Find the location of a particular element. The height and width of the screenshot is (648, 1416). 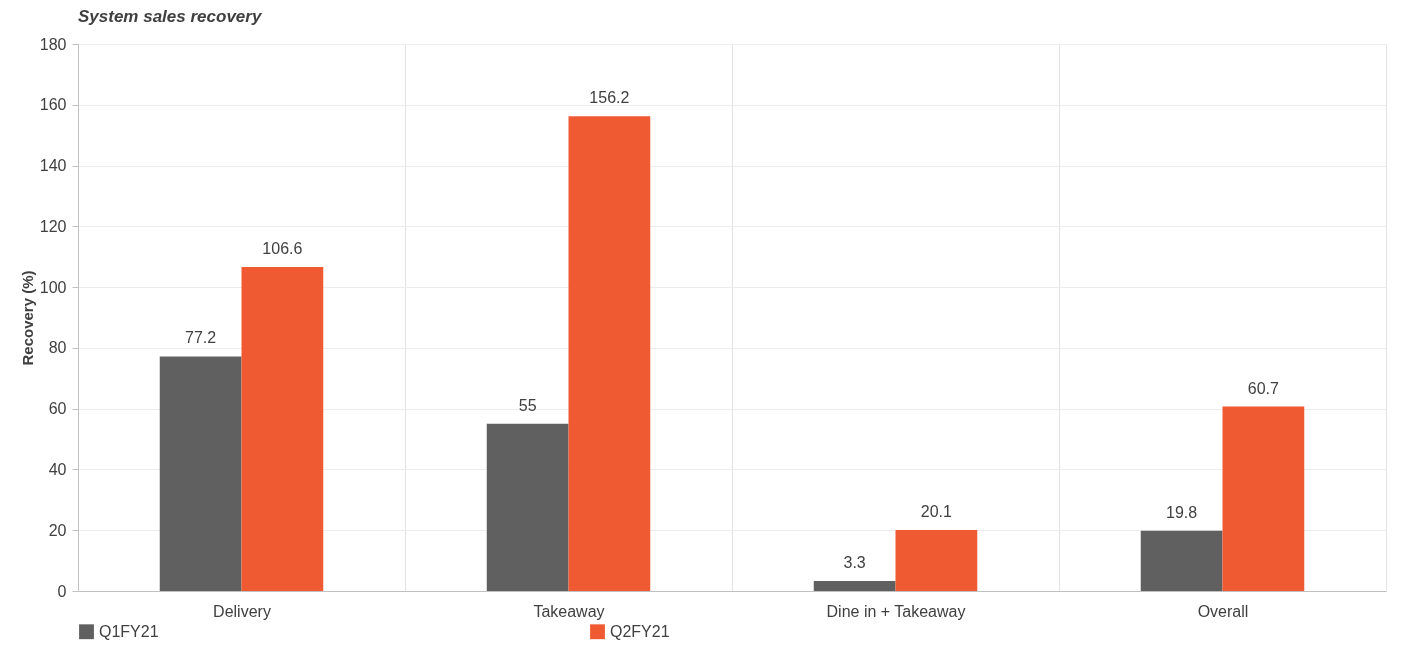

data-label: 156.2 is located at coordinates (609, 98).